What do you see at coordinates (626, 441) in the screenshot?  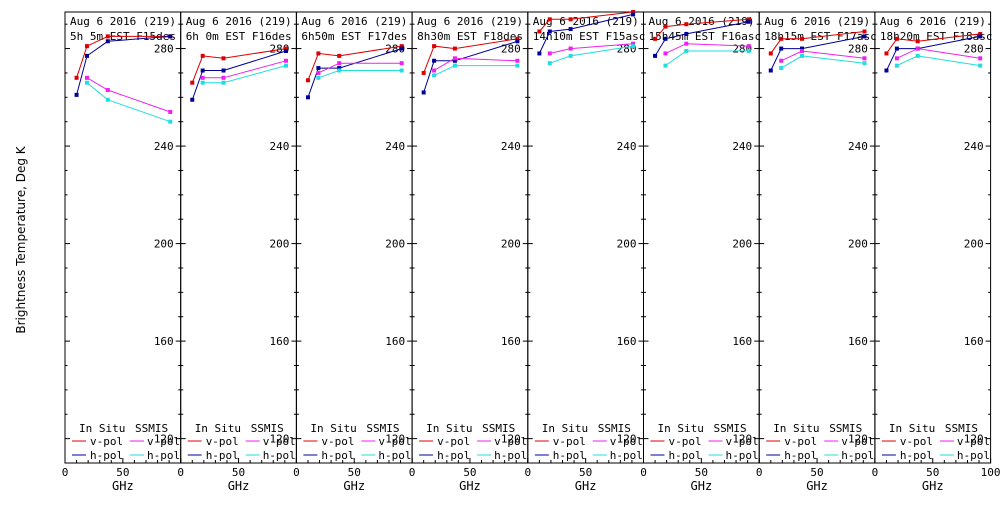 I see `panel-5-legend-ssmis-vpol-label: v-pol` at bounding box center [626, 441].